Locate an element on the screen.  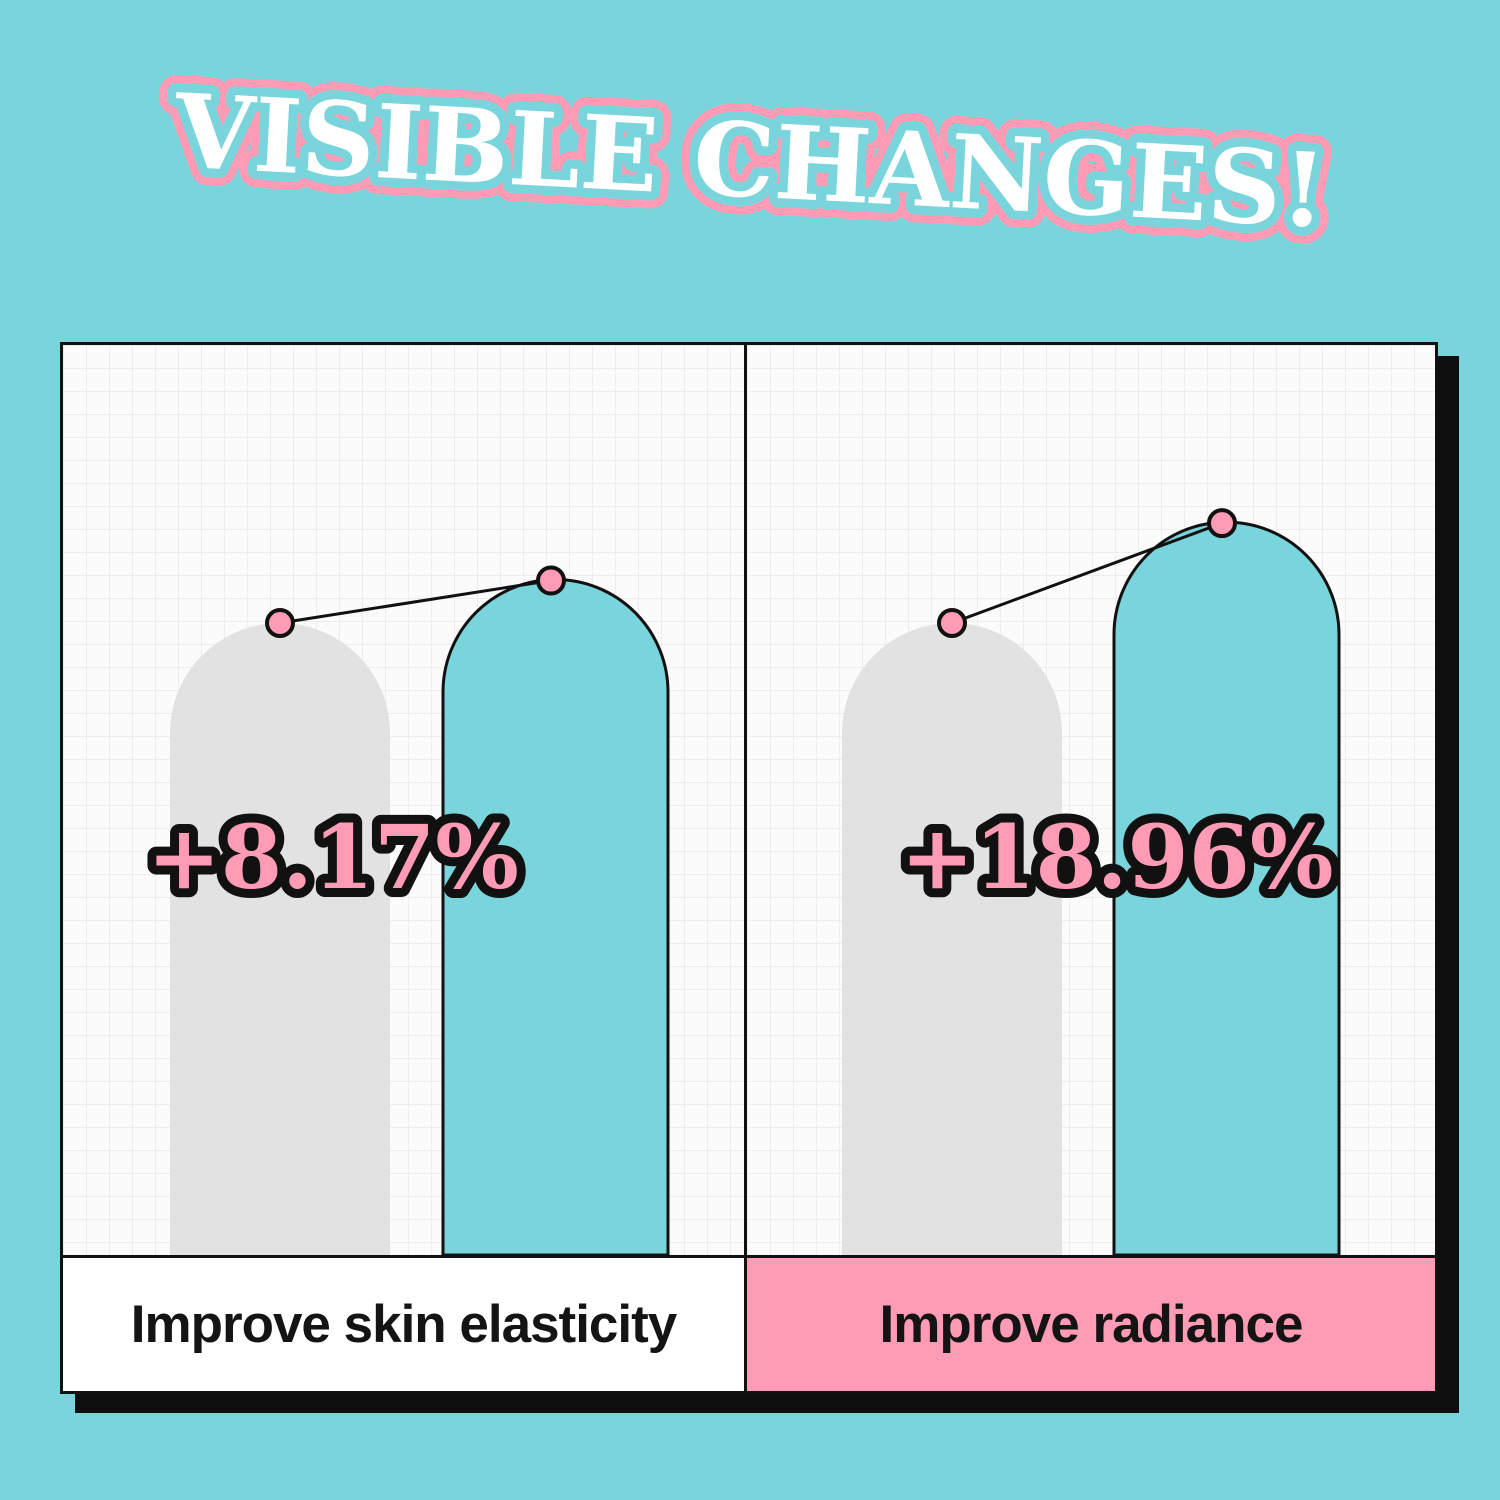
change-label-outline: +8.17% is located at coordinates (333, 857).